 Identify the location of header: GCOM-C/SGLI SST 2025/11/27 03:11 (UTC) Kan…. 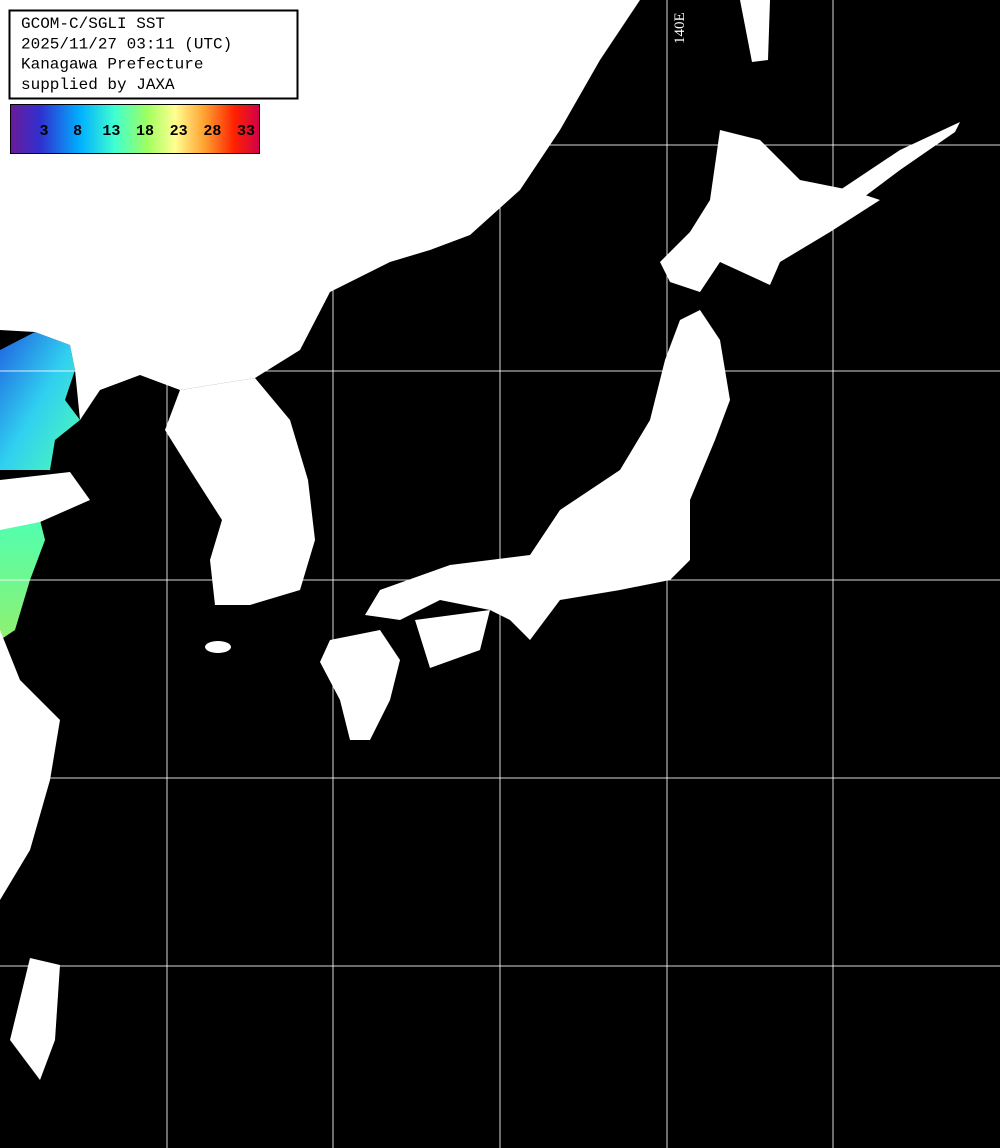
(126, 54).